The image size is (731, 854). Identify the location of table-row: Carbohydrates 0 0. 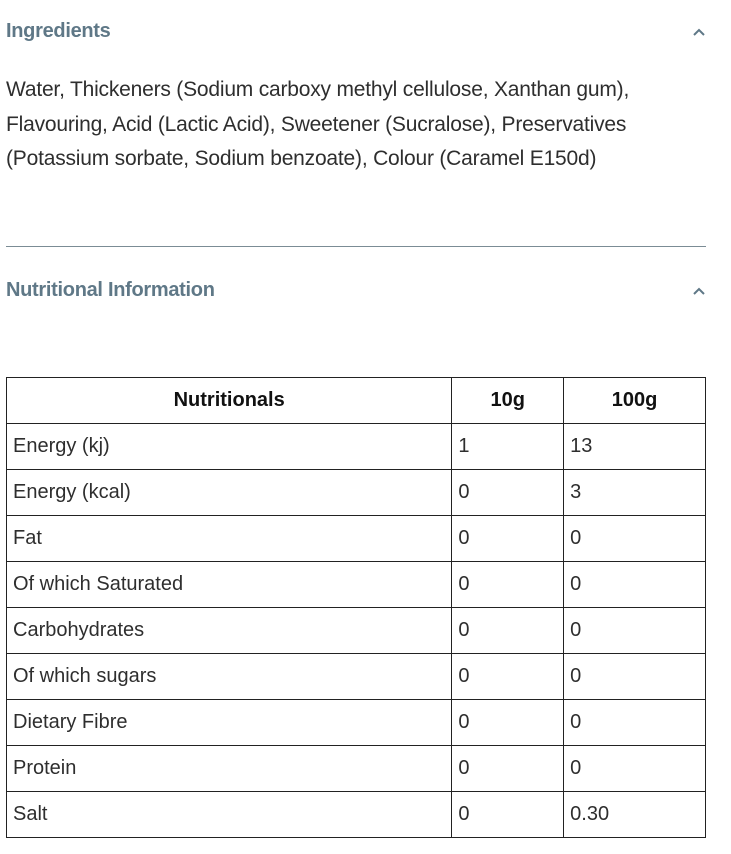
(355, 630).